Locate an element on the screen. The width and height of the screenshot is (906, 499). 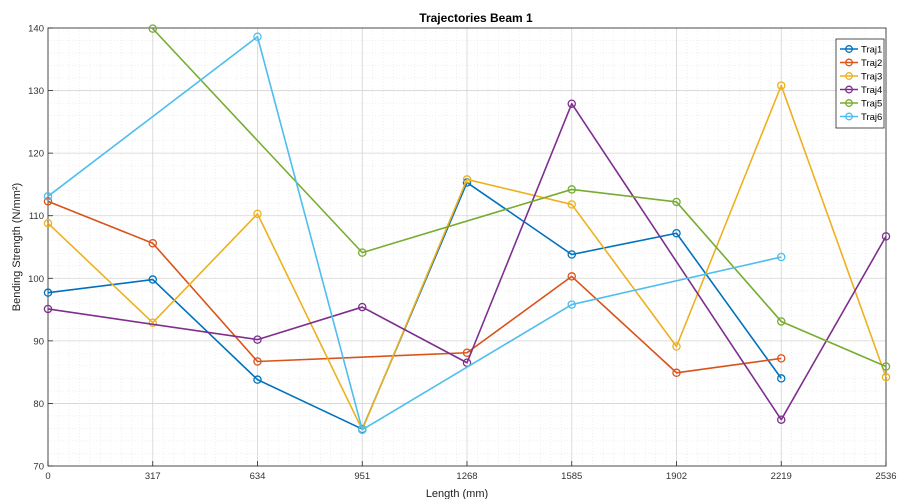
legend: Traj1 Traj2 Traj3 Traj4 Traj5 Traj6 is located at coordinates (860, 83).